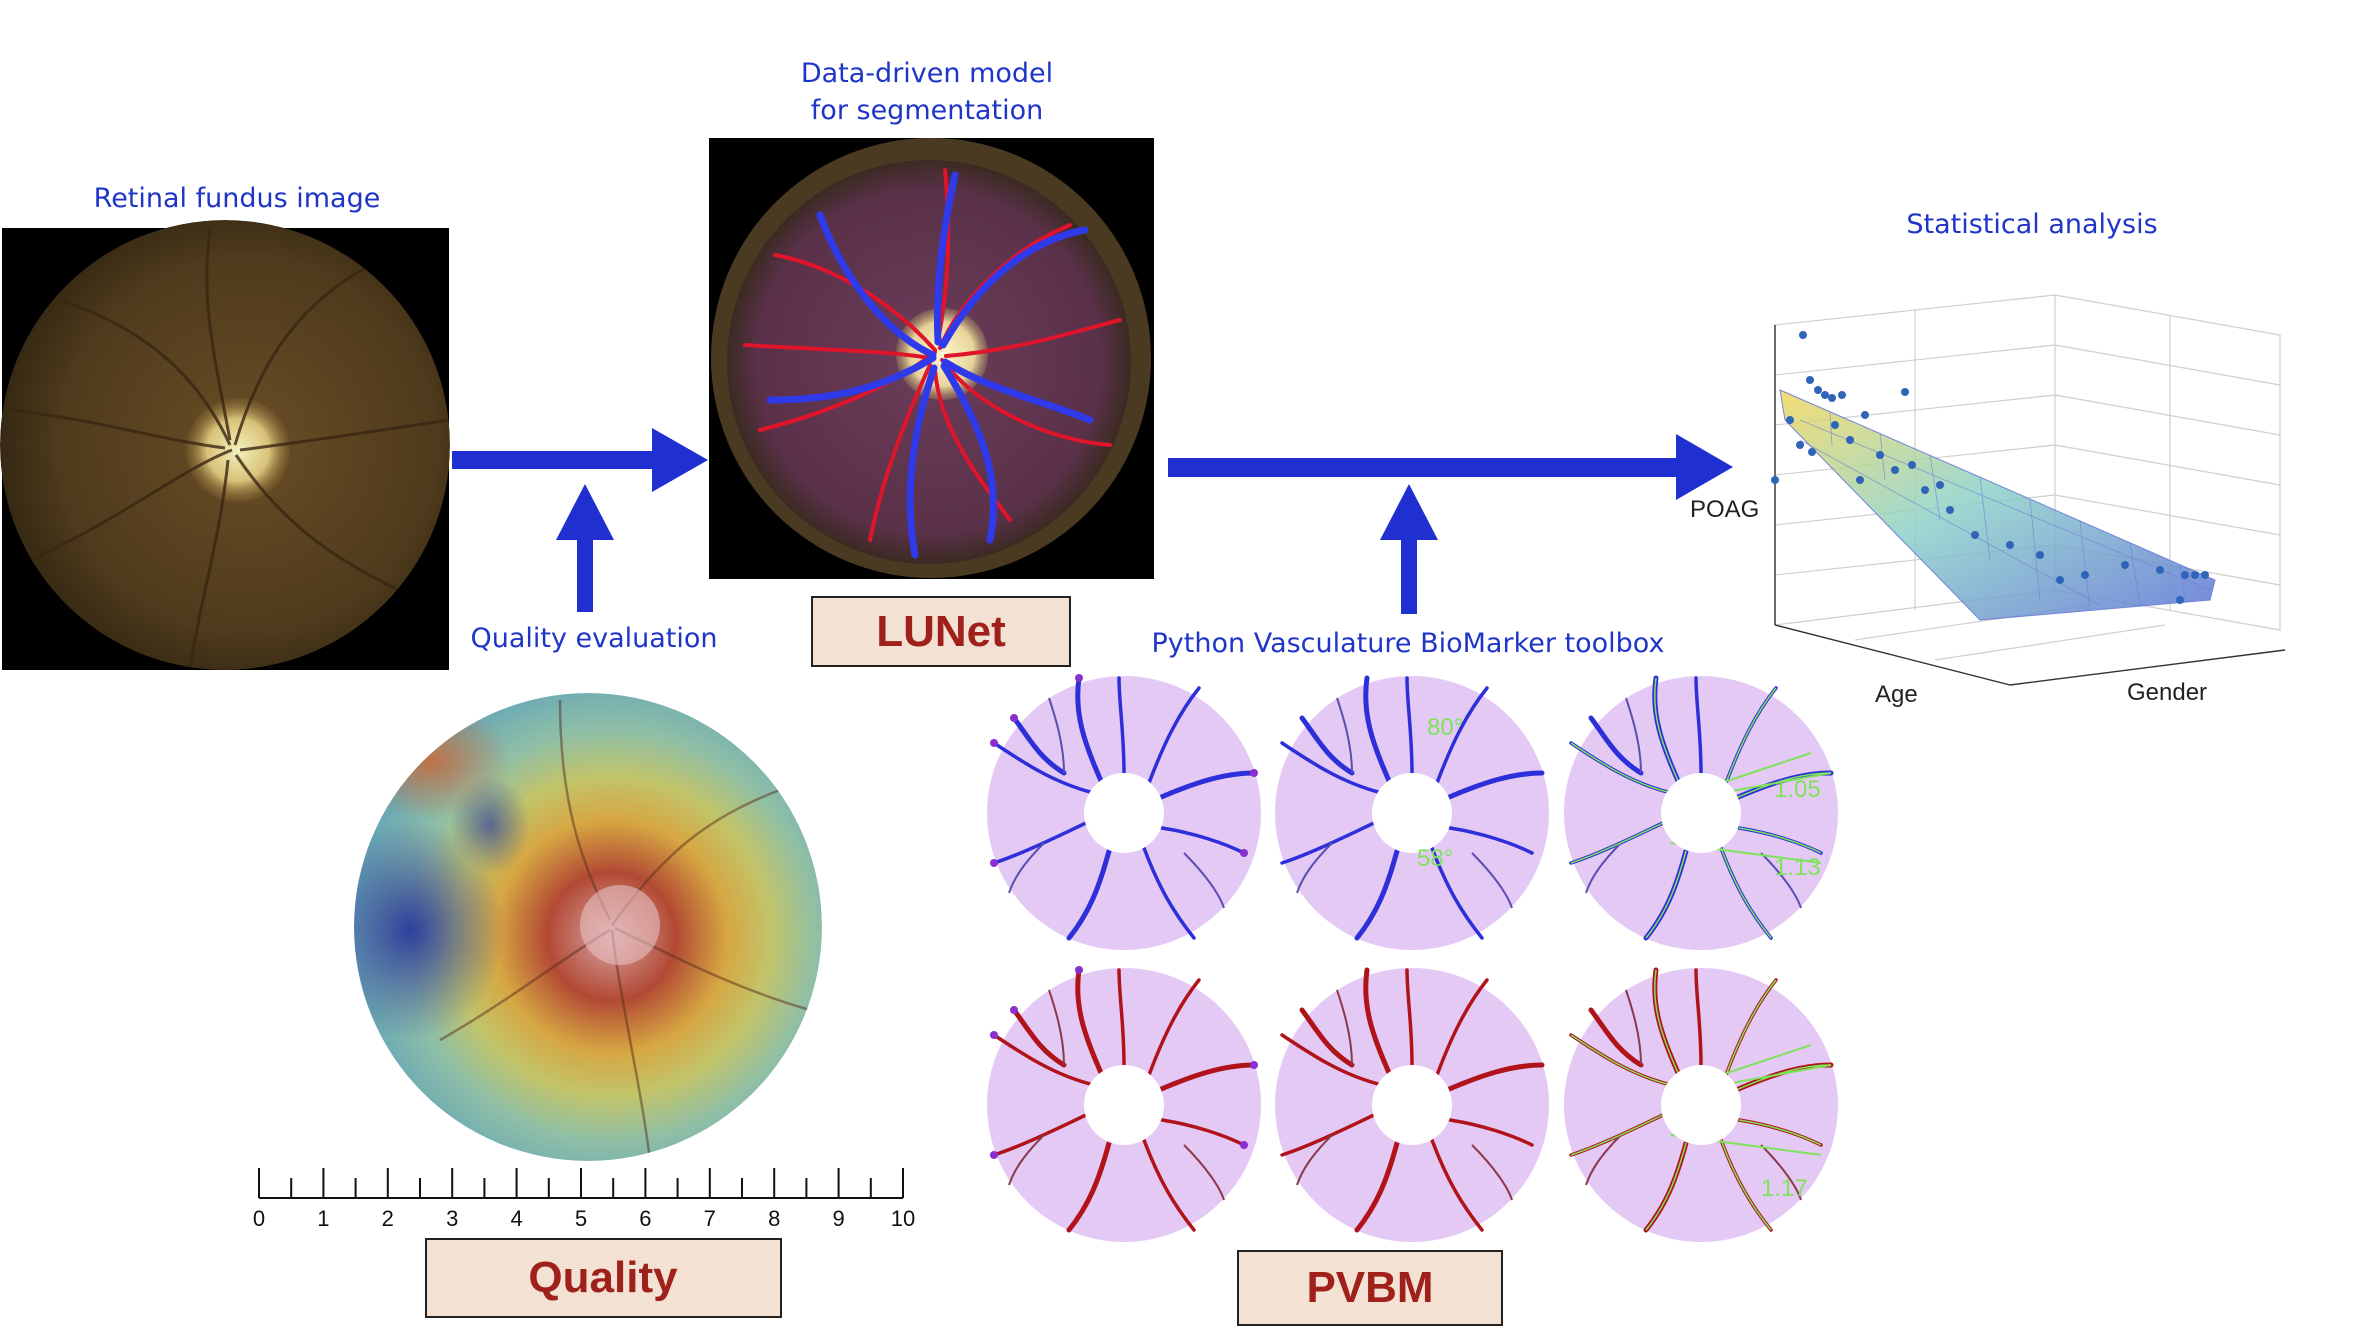 The width and height of the screenshot is (2355, 1338). Describe the element at coordinates (388, 1218) in the screenshot. I see `scale-tick-label: 2` at that location.